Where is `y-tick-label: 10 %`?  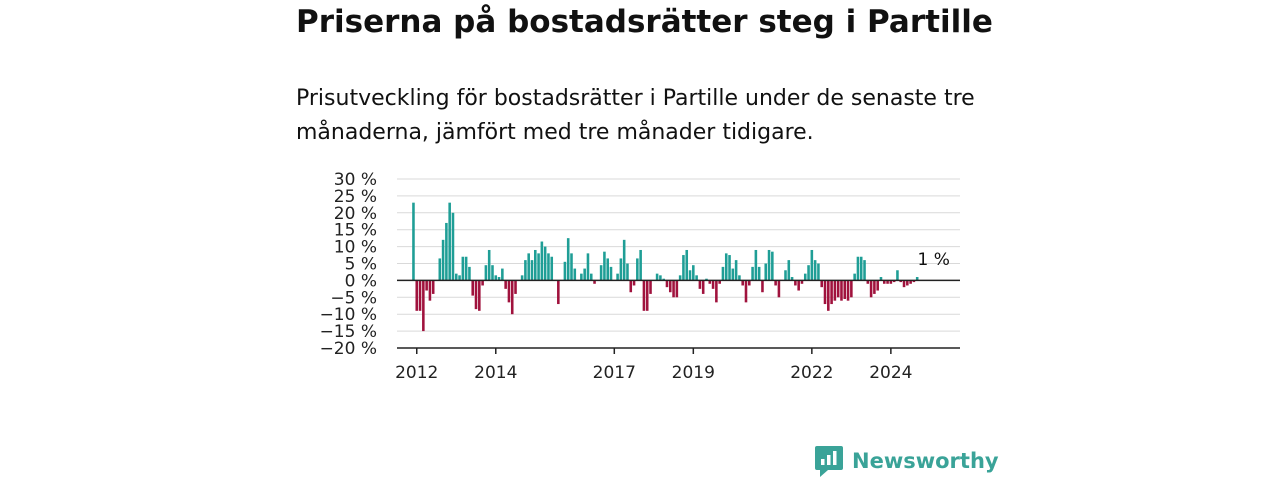 y-tick-label: 10 % is located at coordinates (355, 248).